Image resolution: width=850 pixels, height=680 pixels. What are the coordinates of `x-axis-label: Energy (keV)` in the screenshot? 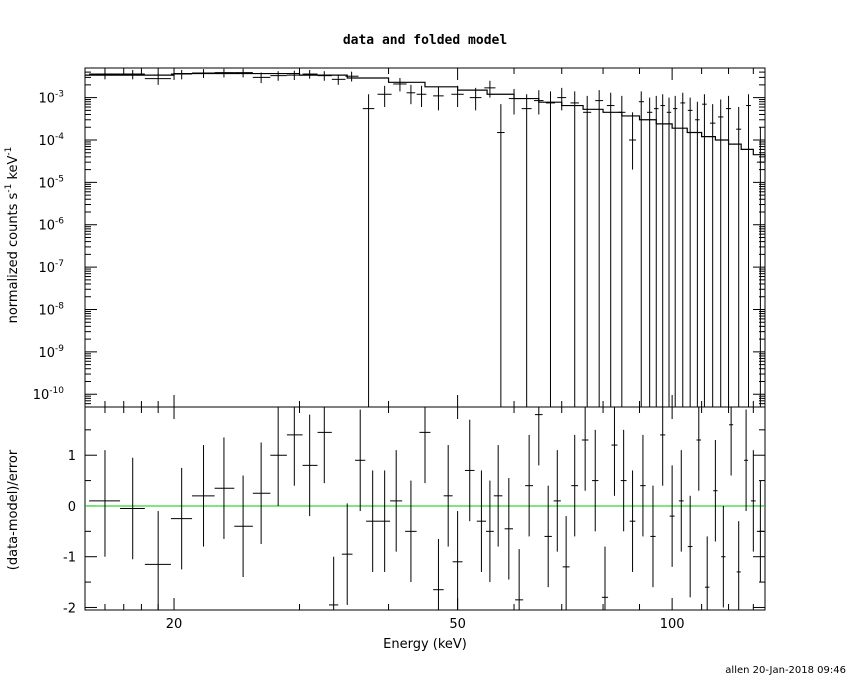 It's located at (425, 644).